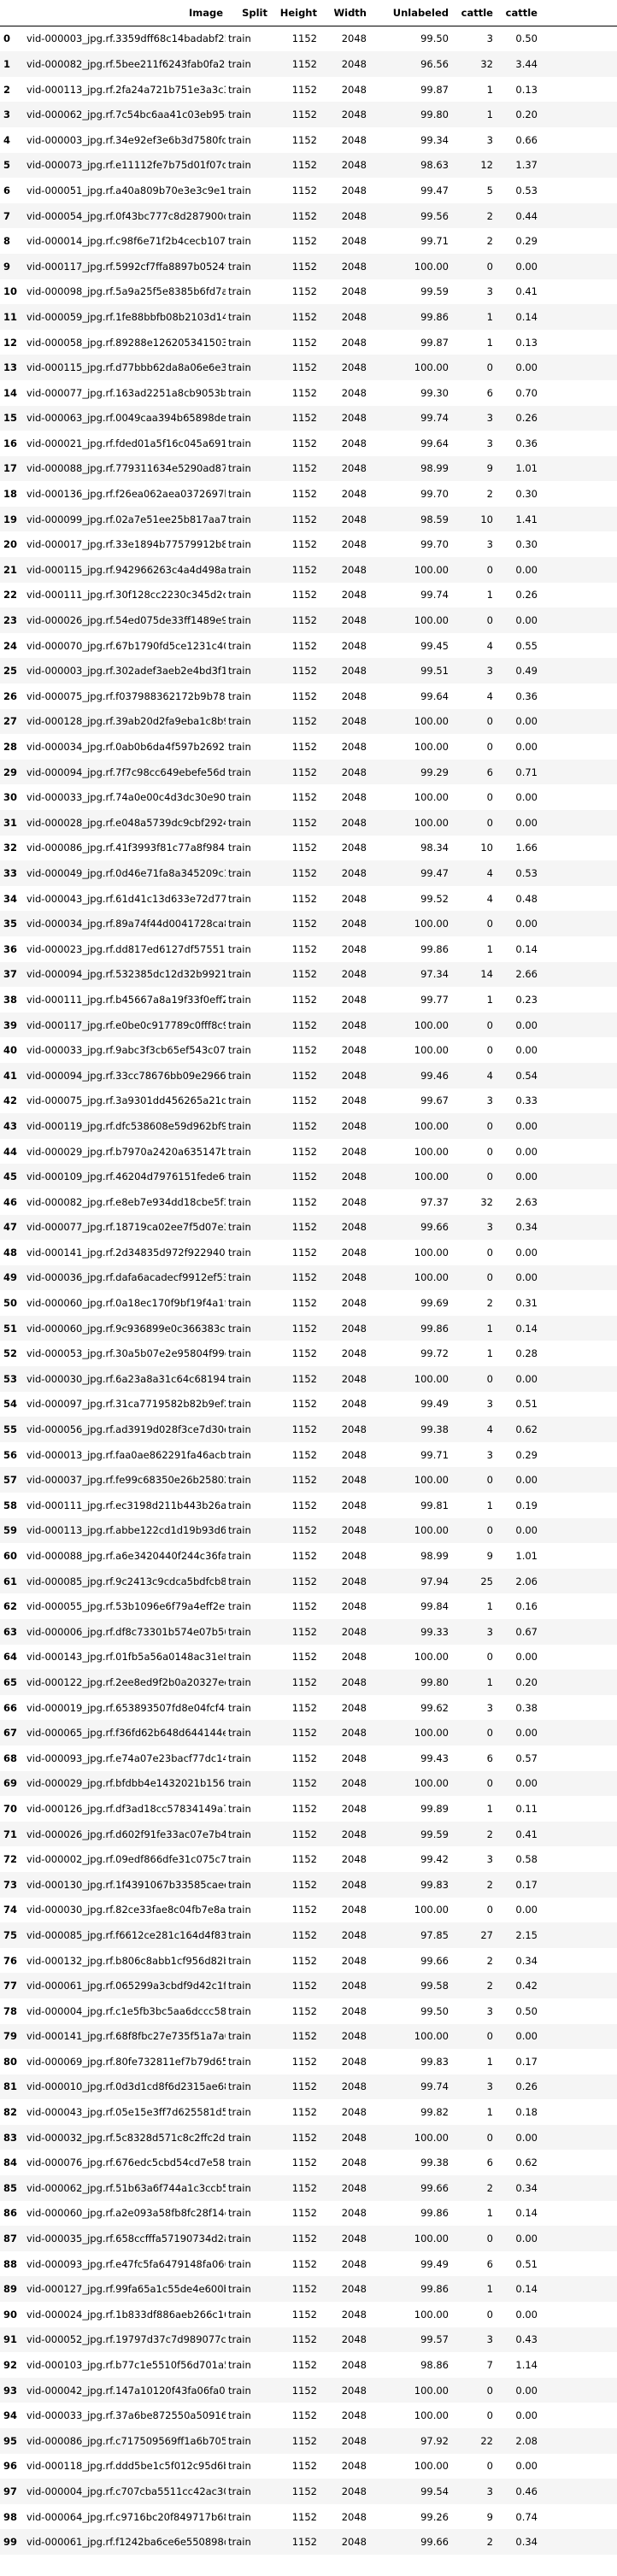 Image resolution: width=617 pixels, height=2576 pixels. I want to click on row-index: 13, so click(10, 367).